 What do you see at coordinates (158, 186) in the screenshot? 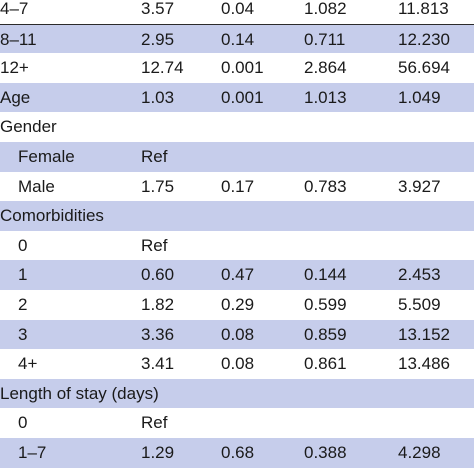
I see `odds-ratio: 1.75` at bounding box center [158, 186].